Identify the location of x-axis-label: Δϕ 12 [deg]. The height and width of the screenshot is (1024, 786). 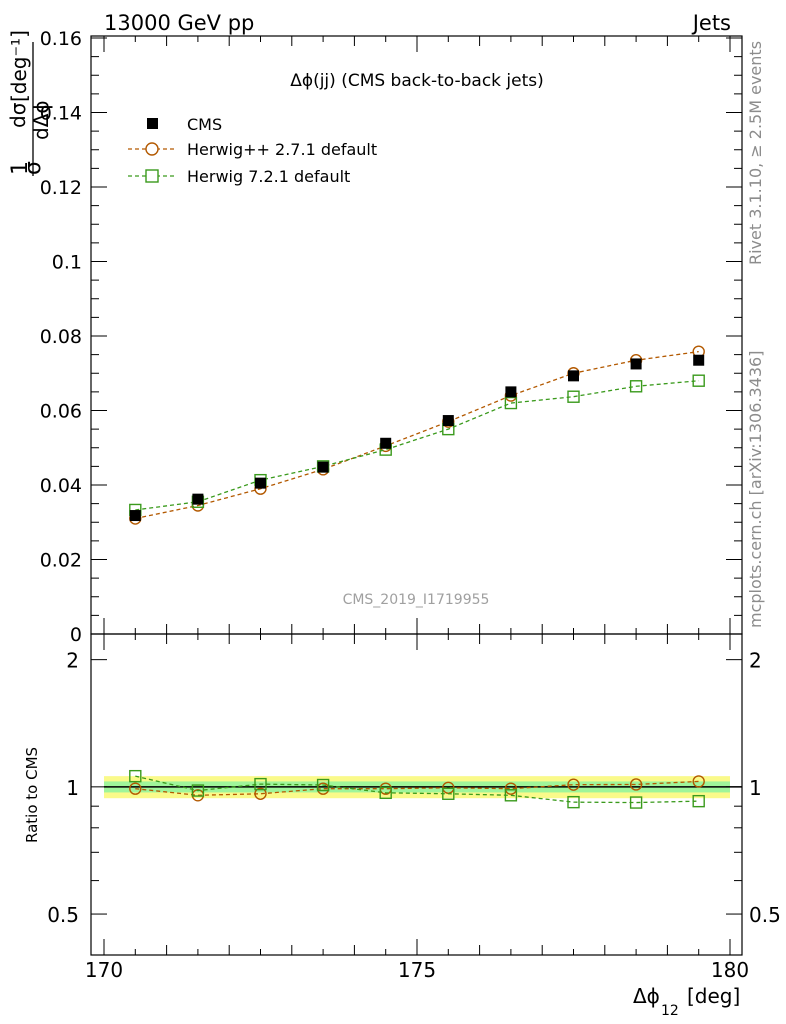
(686, 1001).